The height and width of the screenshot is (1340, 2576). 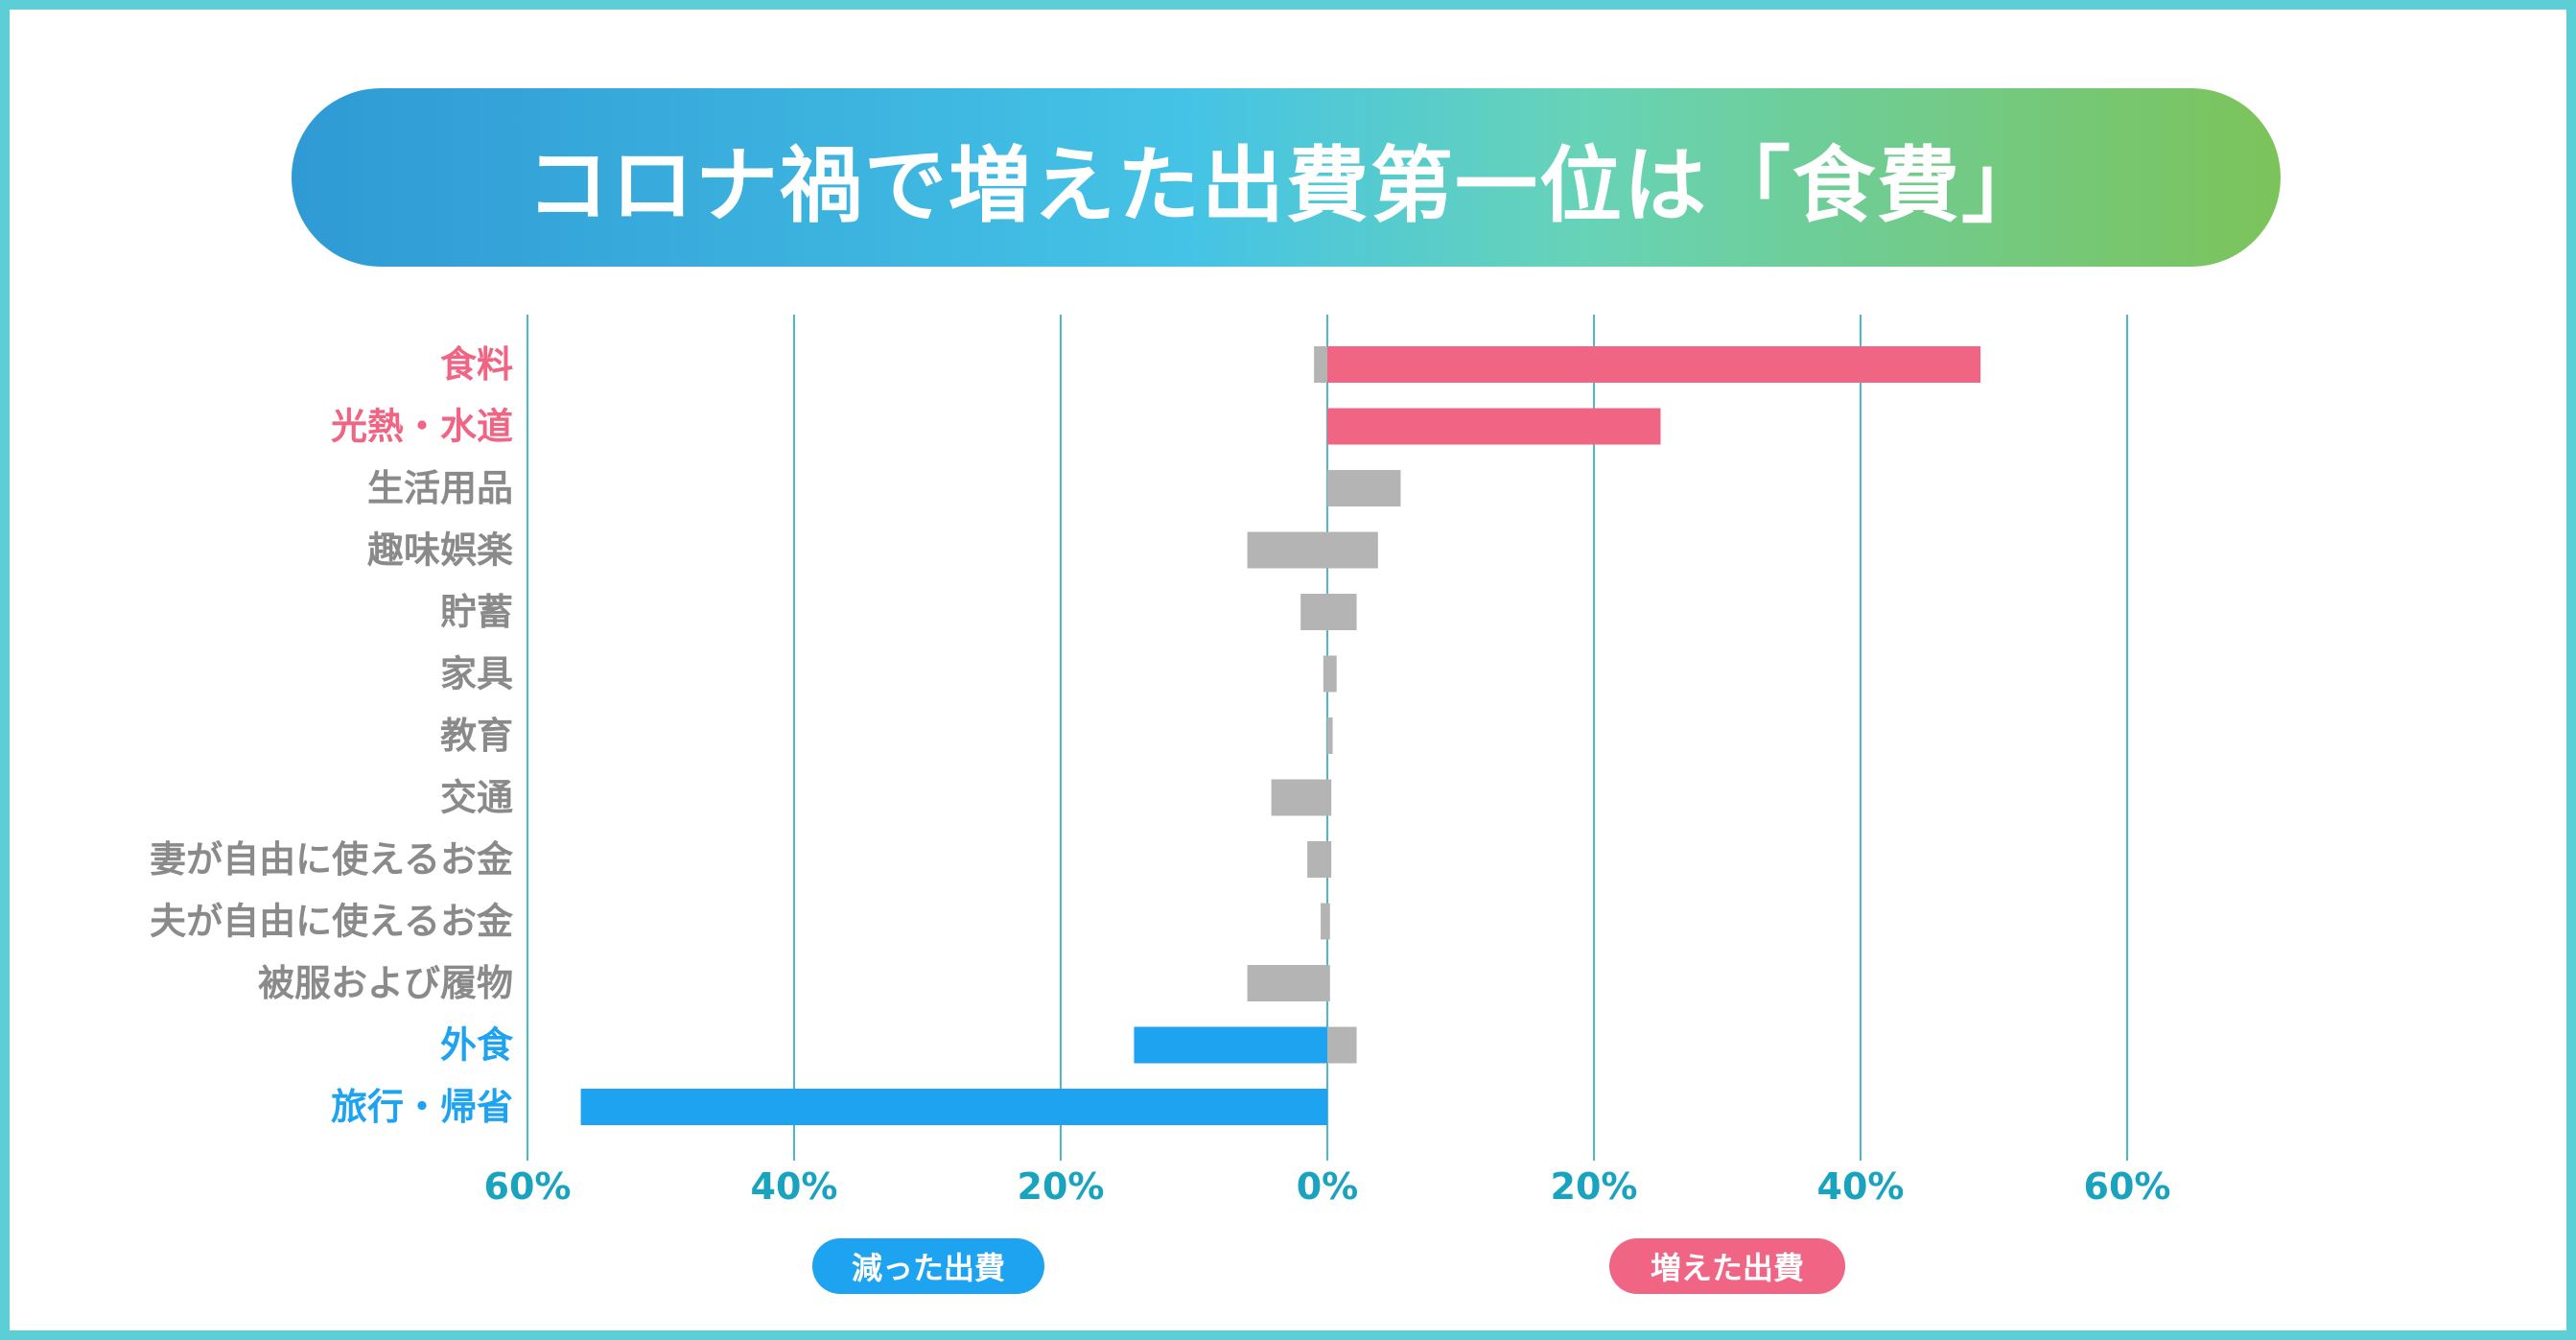 I want to click on category-label: 家具, so click(x=476, y=674).